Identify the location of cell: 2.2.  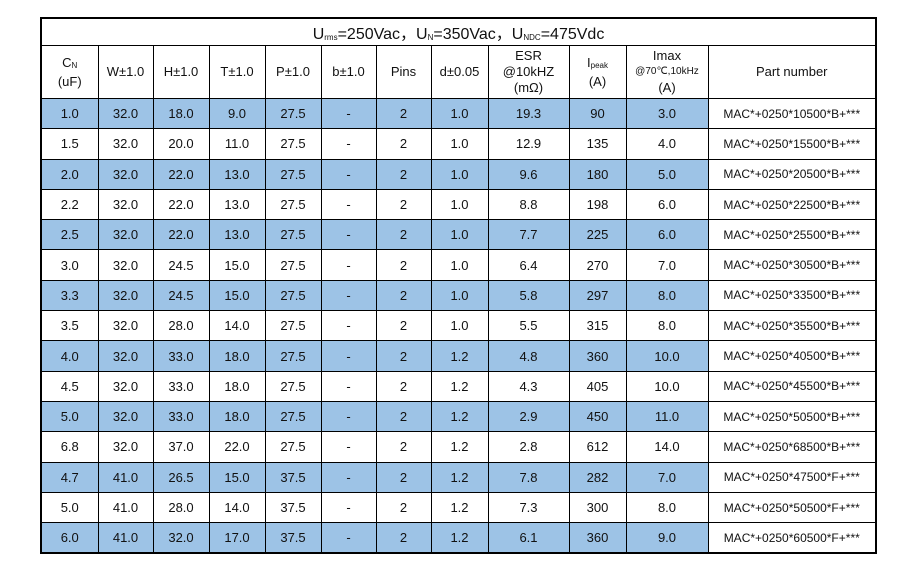
(69, 204).